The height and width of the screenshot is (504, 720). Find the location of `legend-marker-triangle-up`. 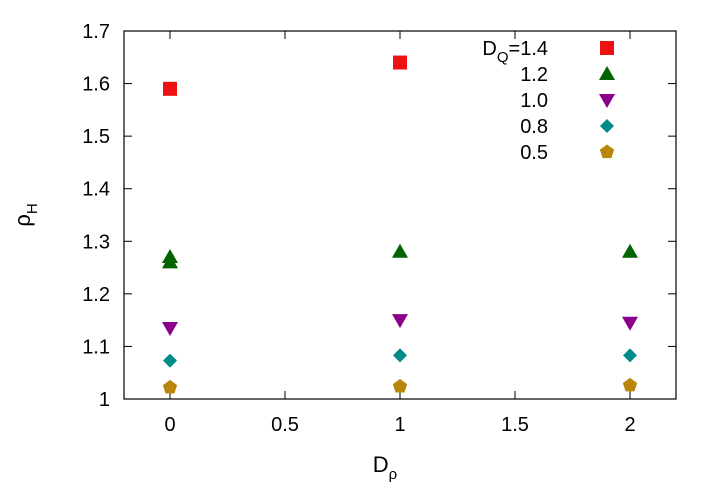

legend-marker-triangle-up is located at coordinates (607, 73).